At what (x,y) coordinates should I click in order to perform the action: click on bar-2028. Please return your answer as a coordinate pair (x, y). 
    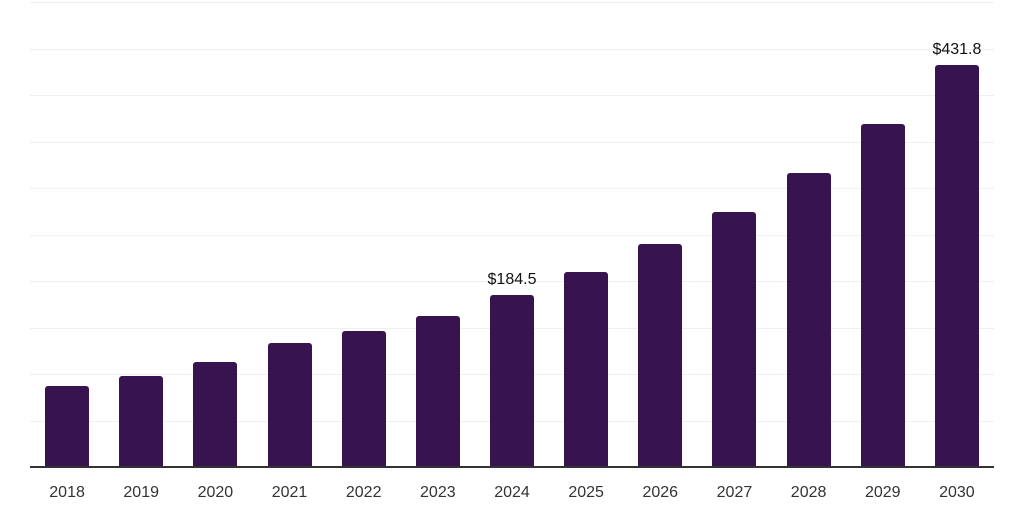
    Looking at the image, I should click on (808, 320).